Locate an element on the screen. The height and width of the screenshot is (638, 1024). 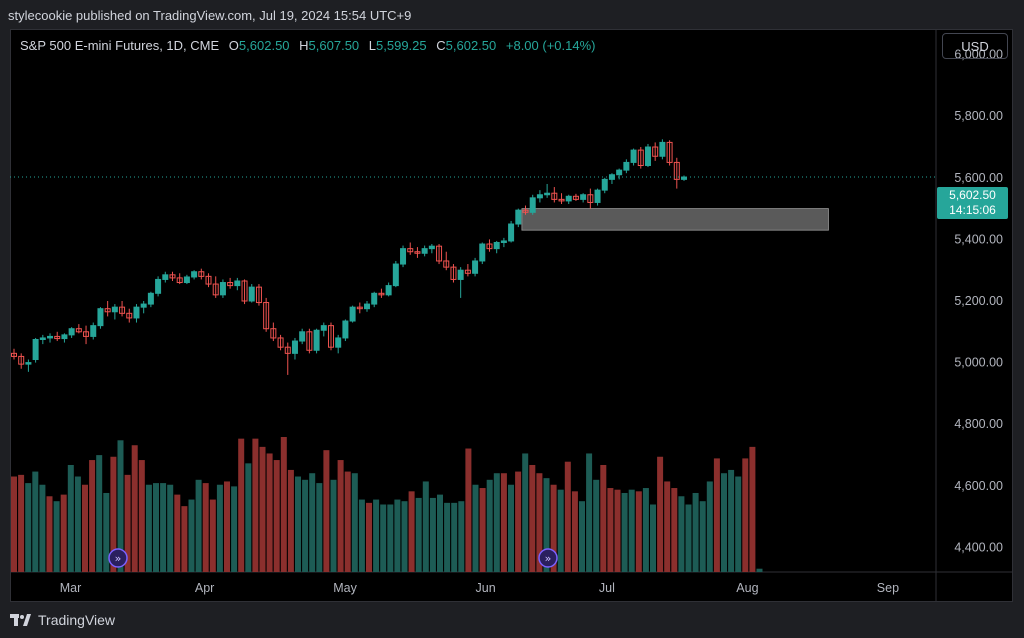
currency-button: USD is located at coordinates (975, 46).